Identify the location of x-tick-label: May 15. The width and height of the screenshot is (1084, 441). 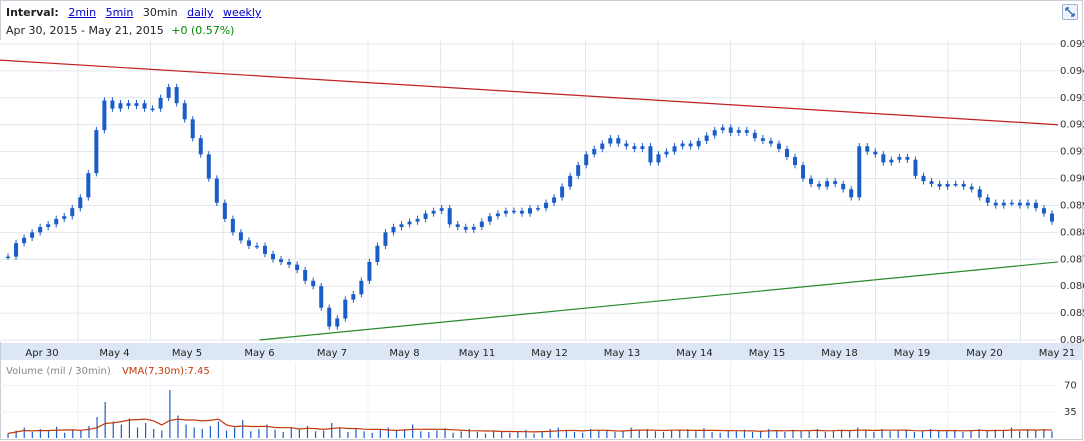
(767, 353).